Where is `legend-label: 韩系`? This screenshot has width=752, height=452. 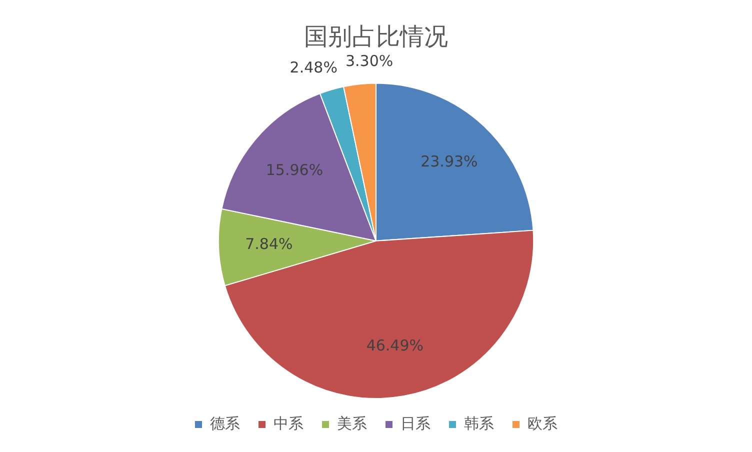 legend-label: 韩系 is located at coordinates (479, 423).